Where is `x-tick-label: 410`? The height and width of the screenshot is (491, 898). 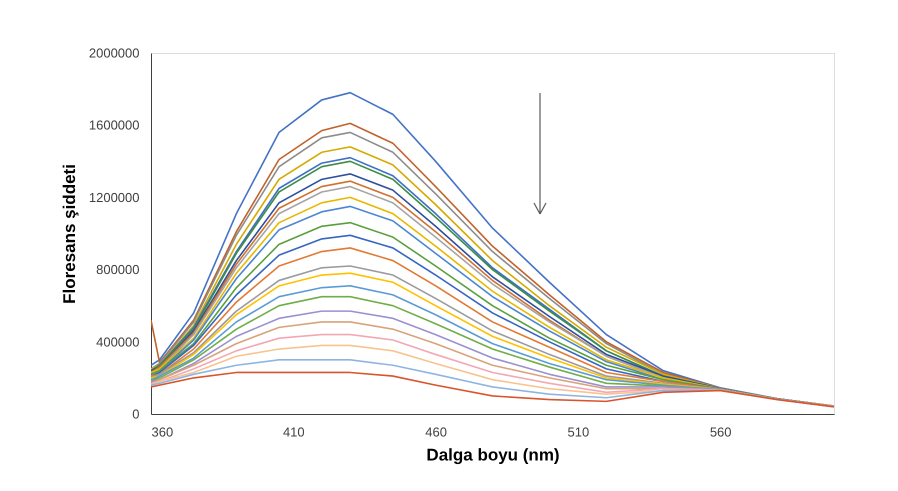
x-tick-label: 410 is located at coordinates (293, 432).